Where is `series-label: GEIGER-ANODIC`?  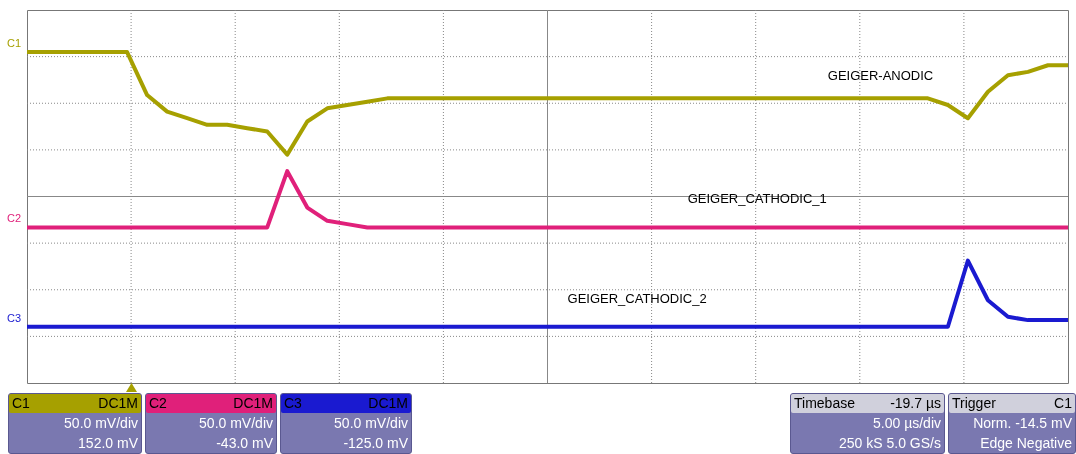 series-label: GEIGER-ANODIC is located at coordinates (880, 76).